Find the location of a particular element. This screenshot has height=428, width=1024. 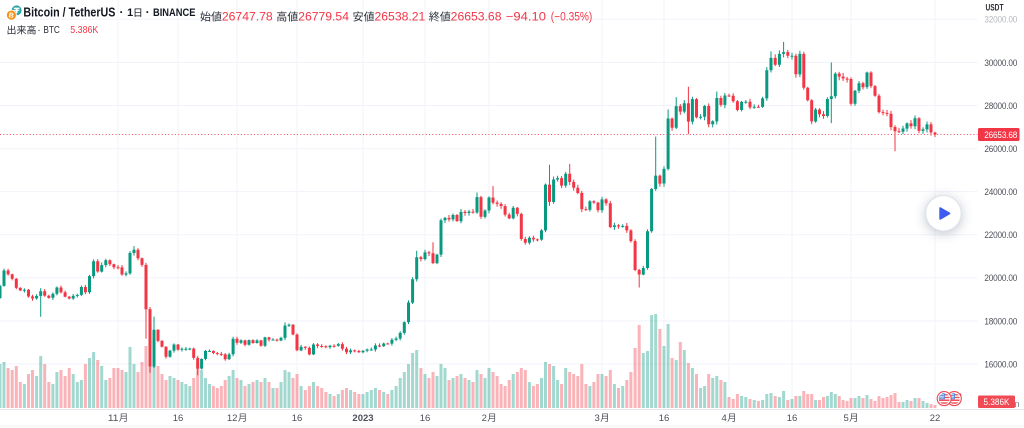

svg-text: B is located at coordinates (11, 16).